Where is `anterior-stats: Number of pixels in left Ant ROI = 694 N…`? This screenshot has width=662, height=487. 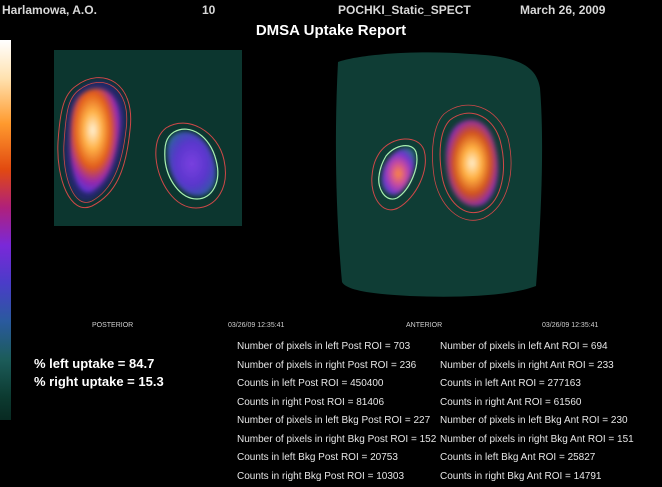 anterior-stats: Number of pixels in left Ant ROI = 694 N… is located at coordinates (537, 412).